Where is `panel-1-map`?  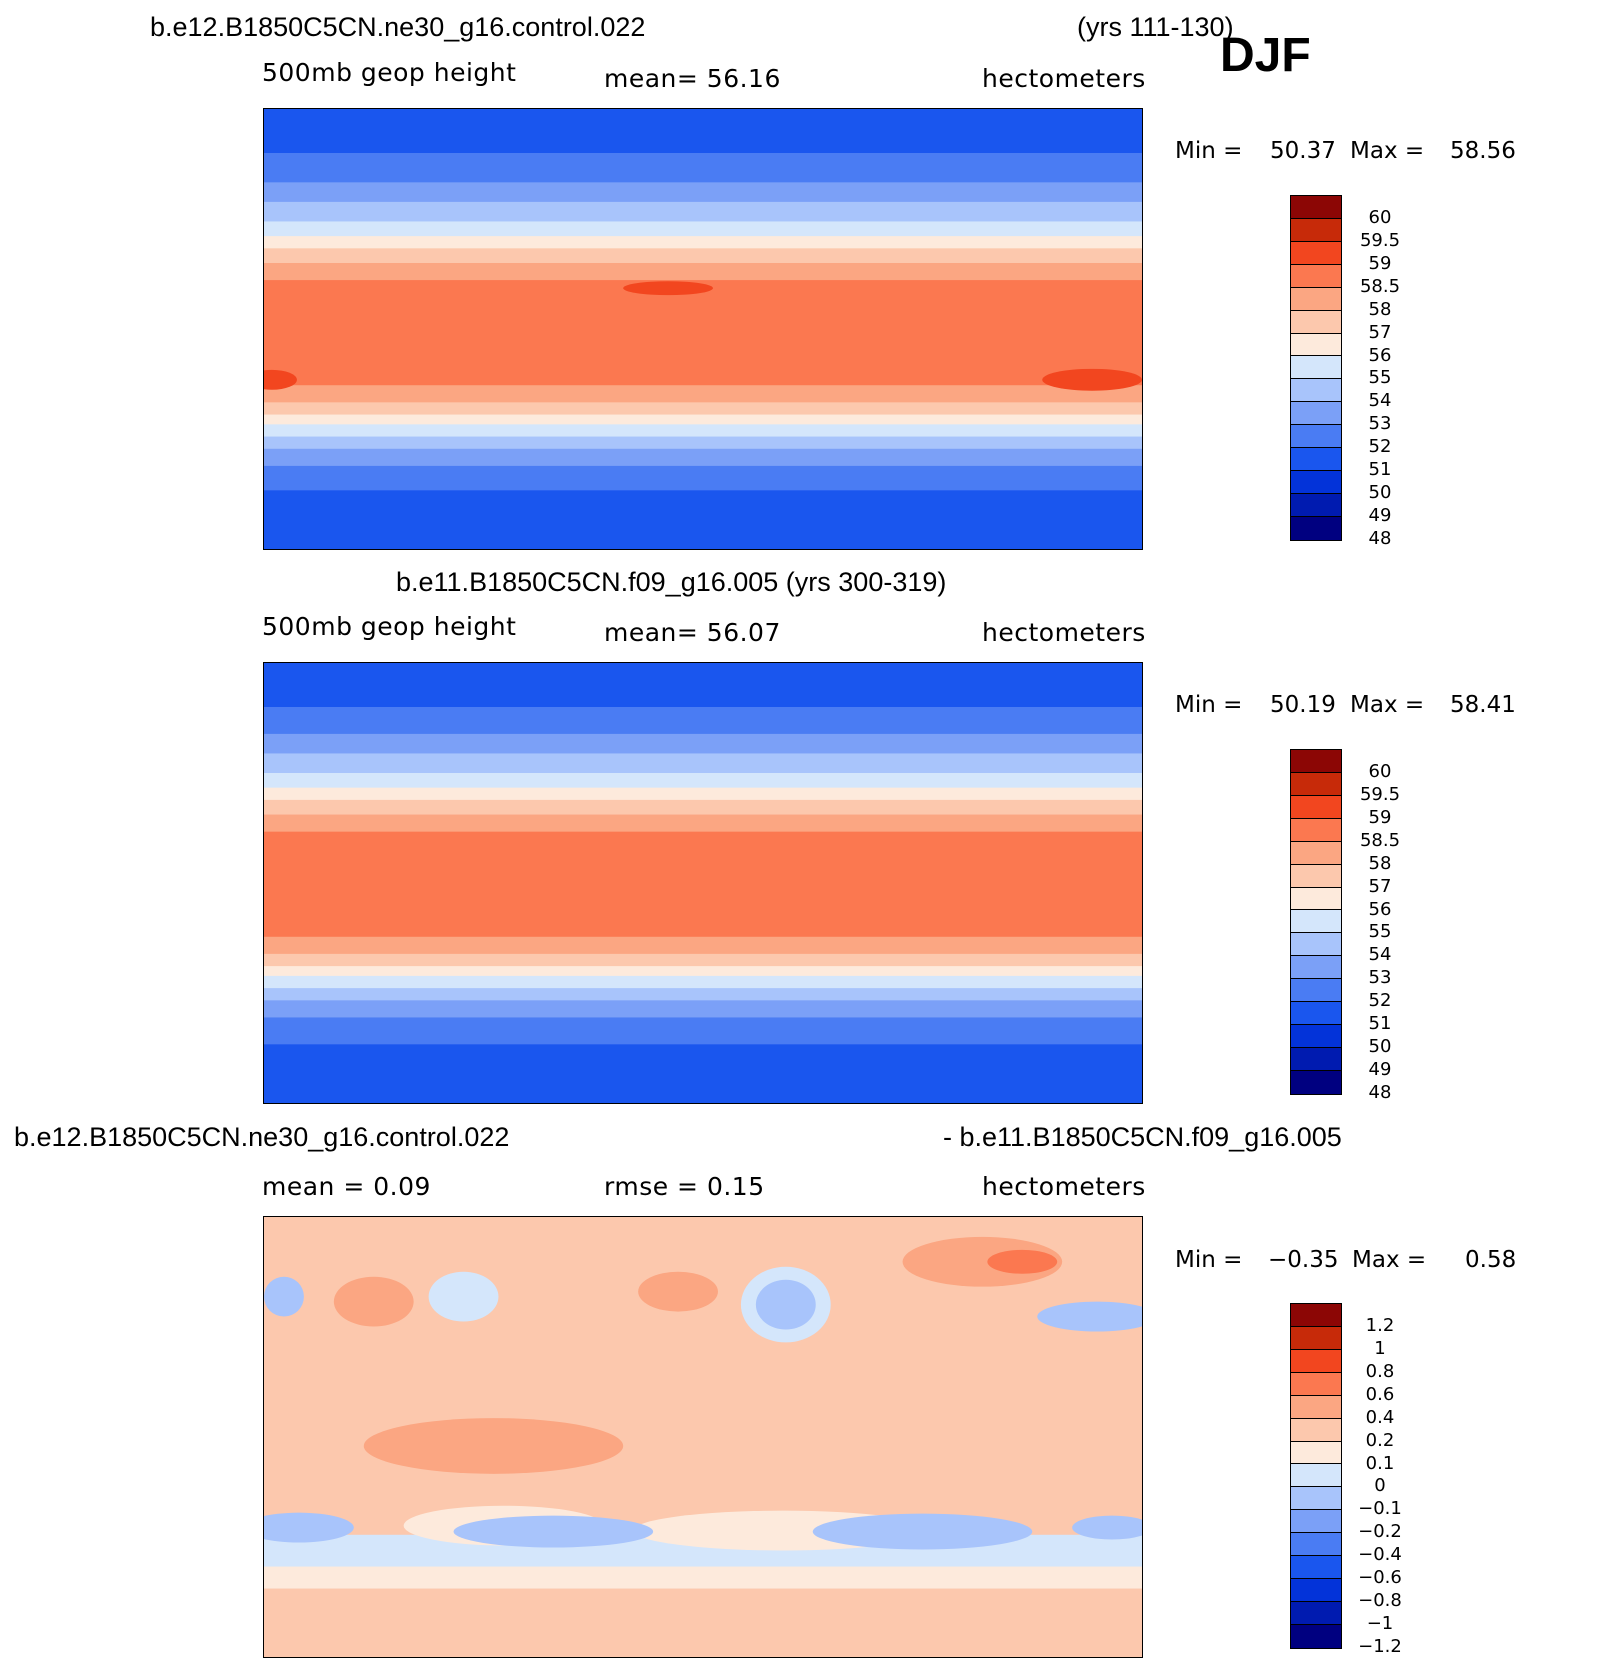 panel-1-map is located at coordinates (703, 329).